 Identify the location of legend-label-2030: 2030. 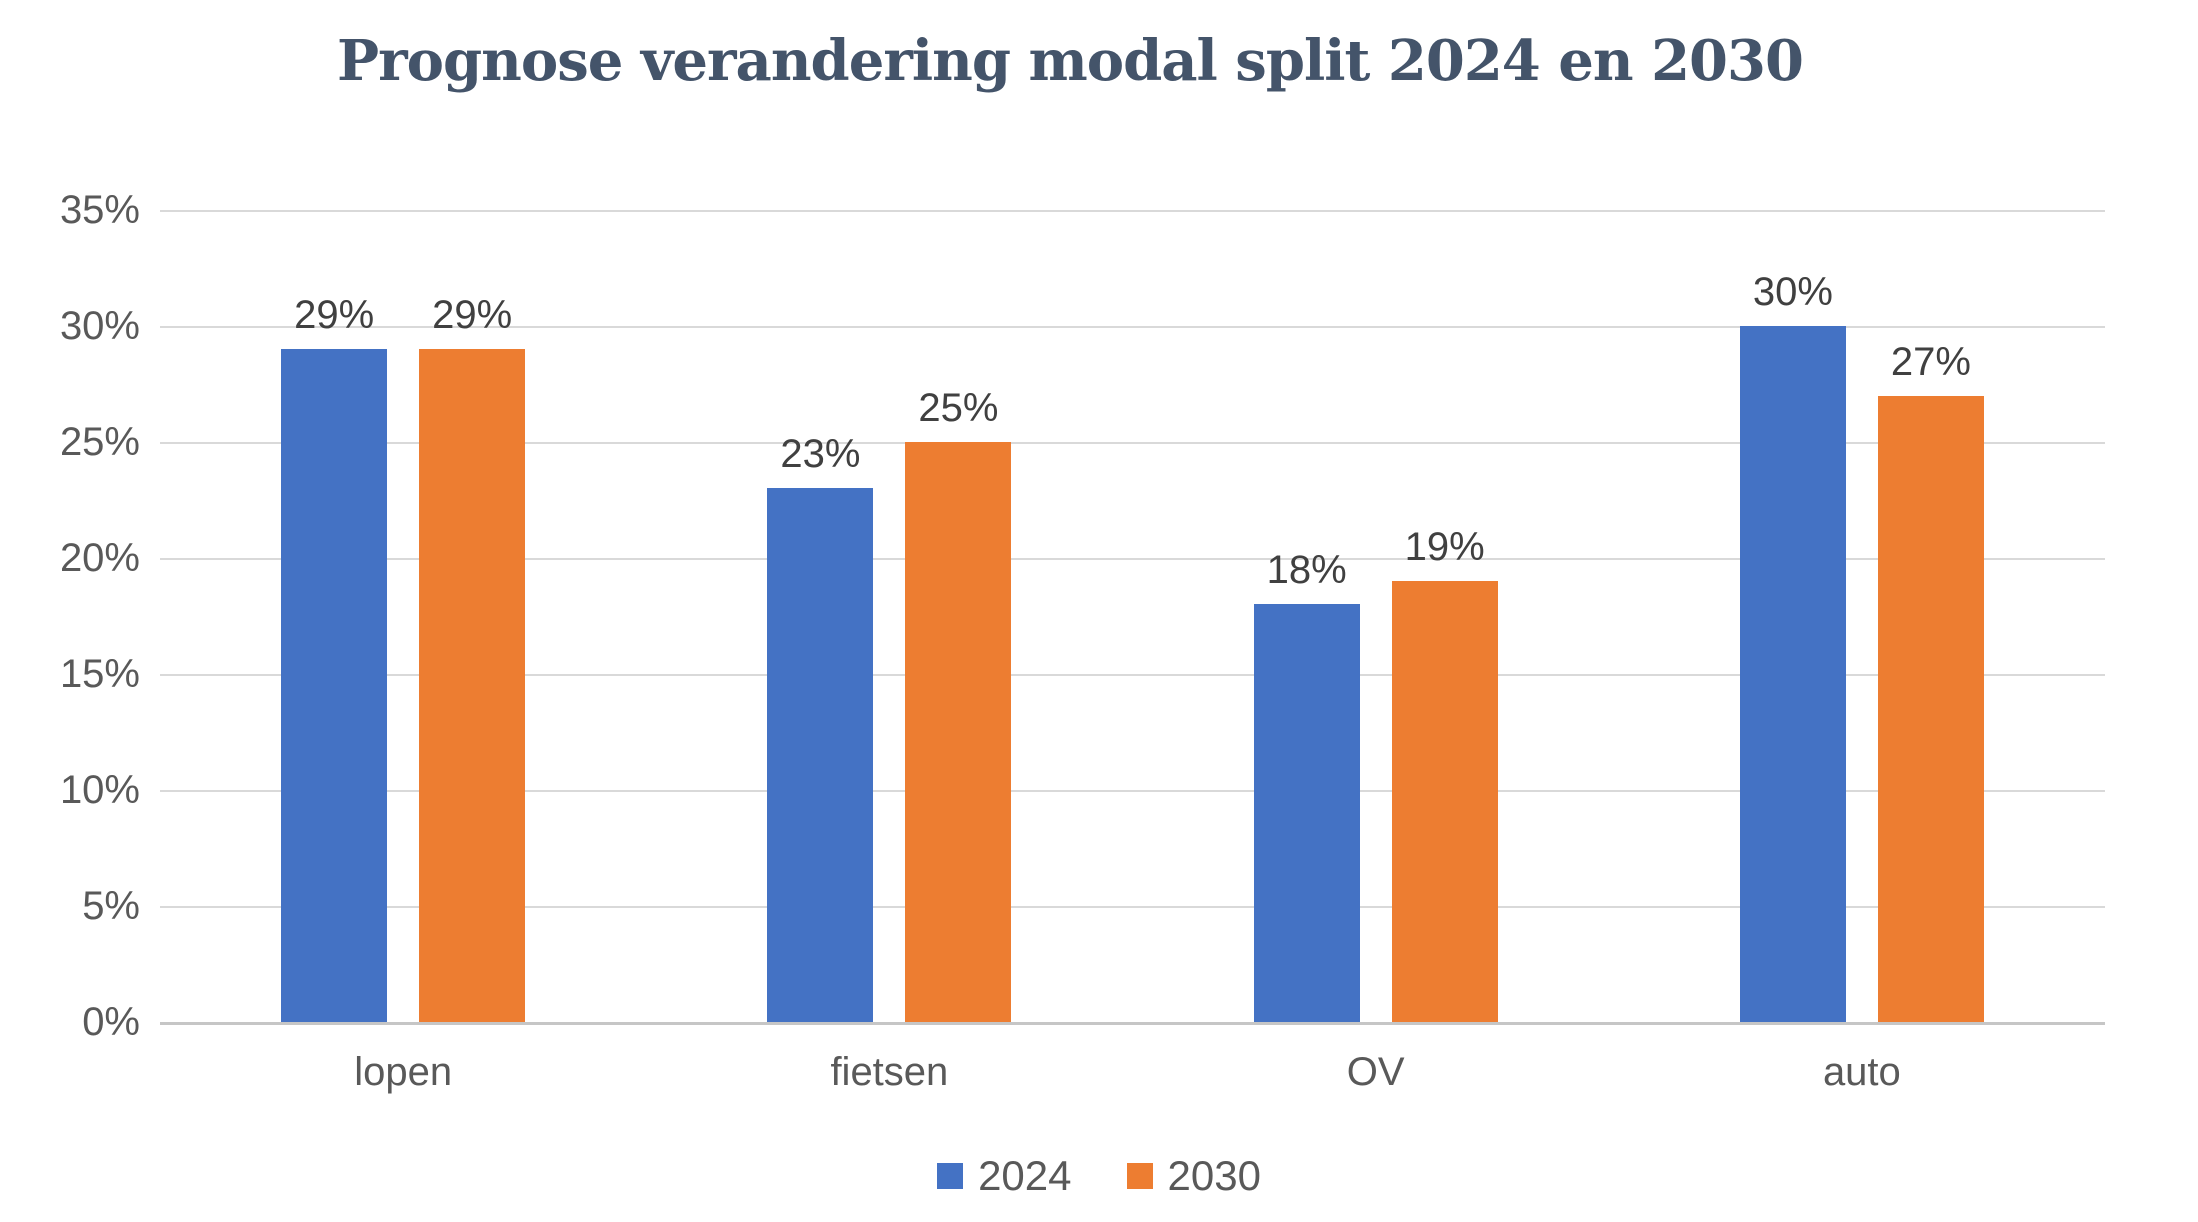
(1214, 1175).